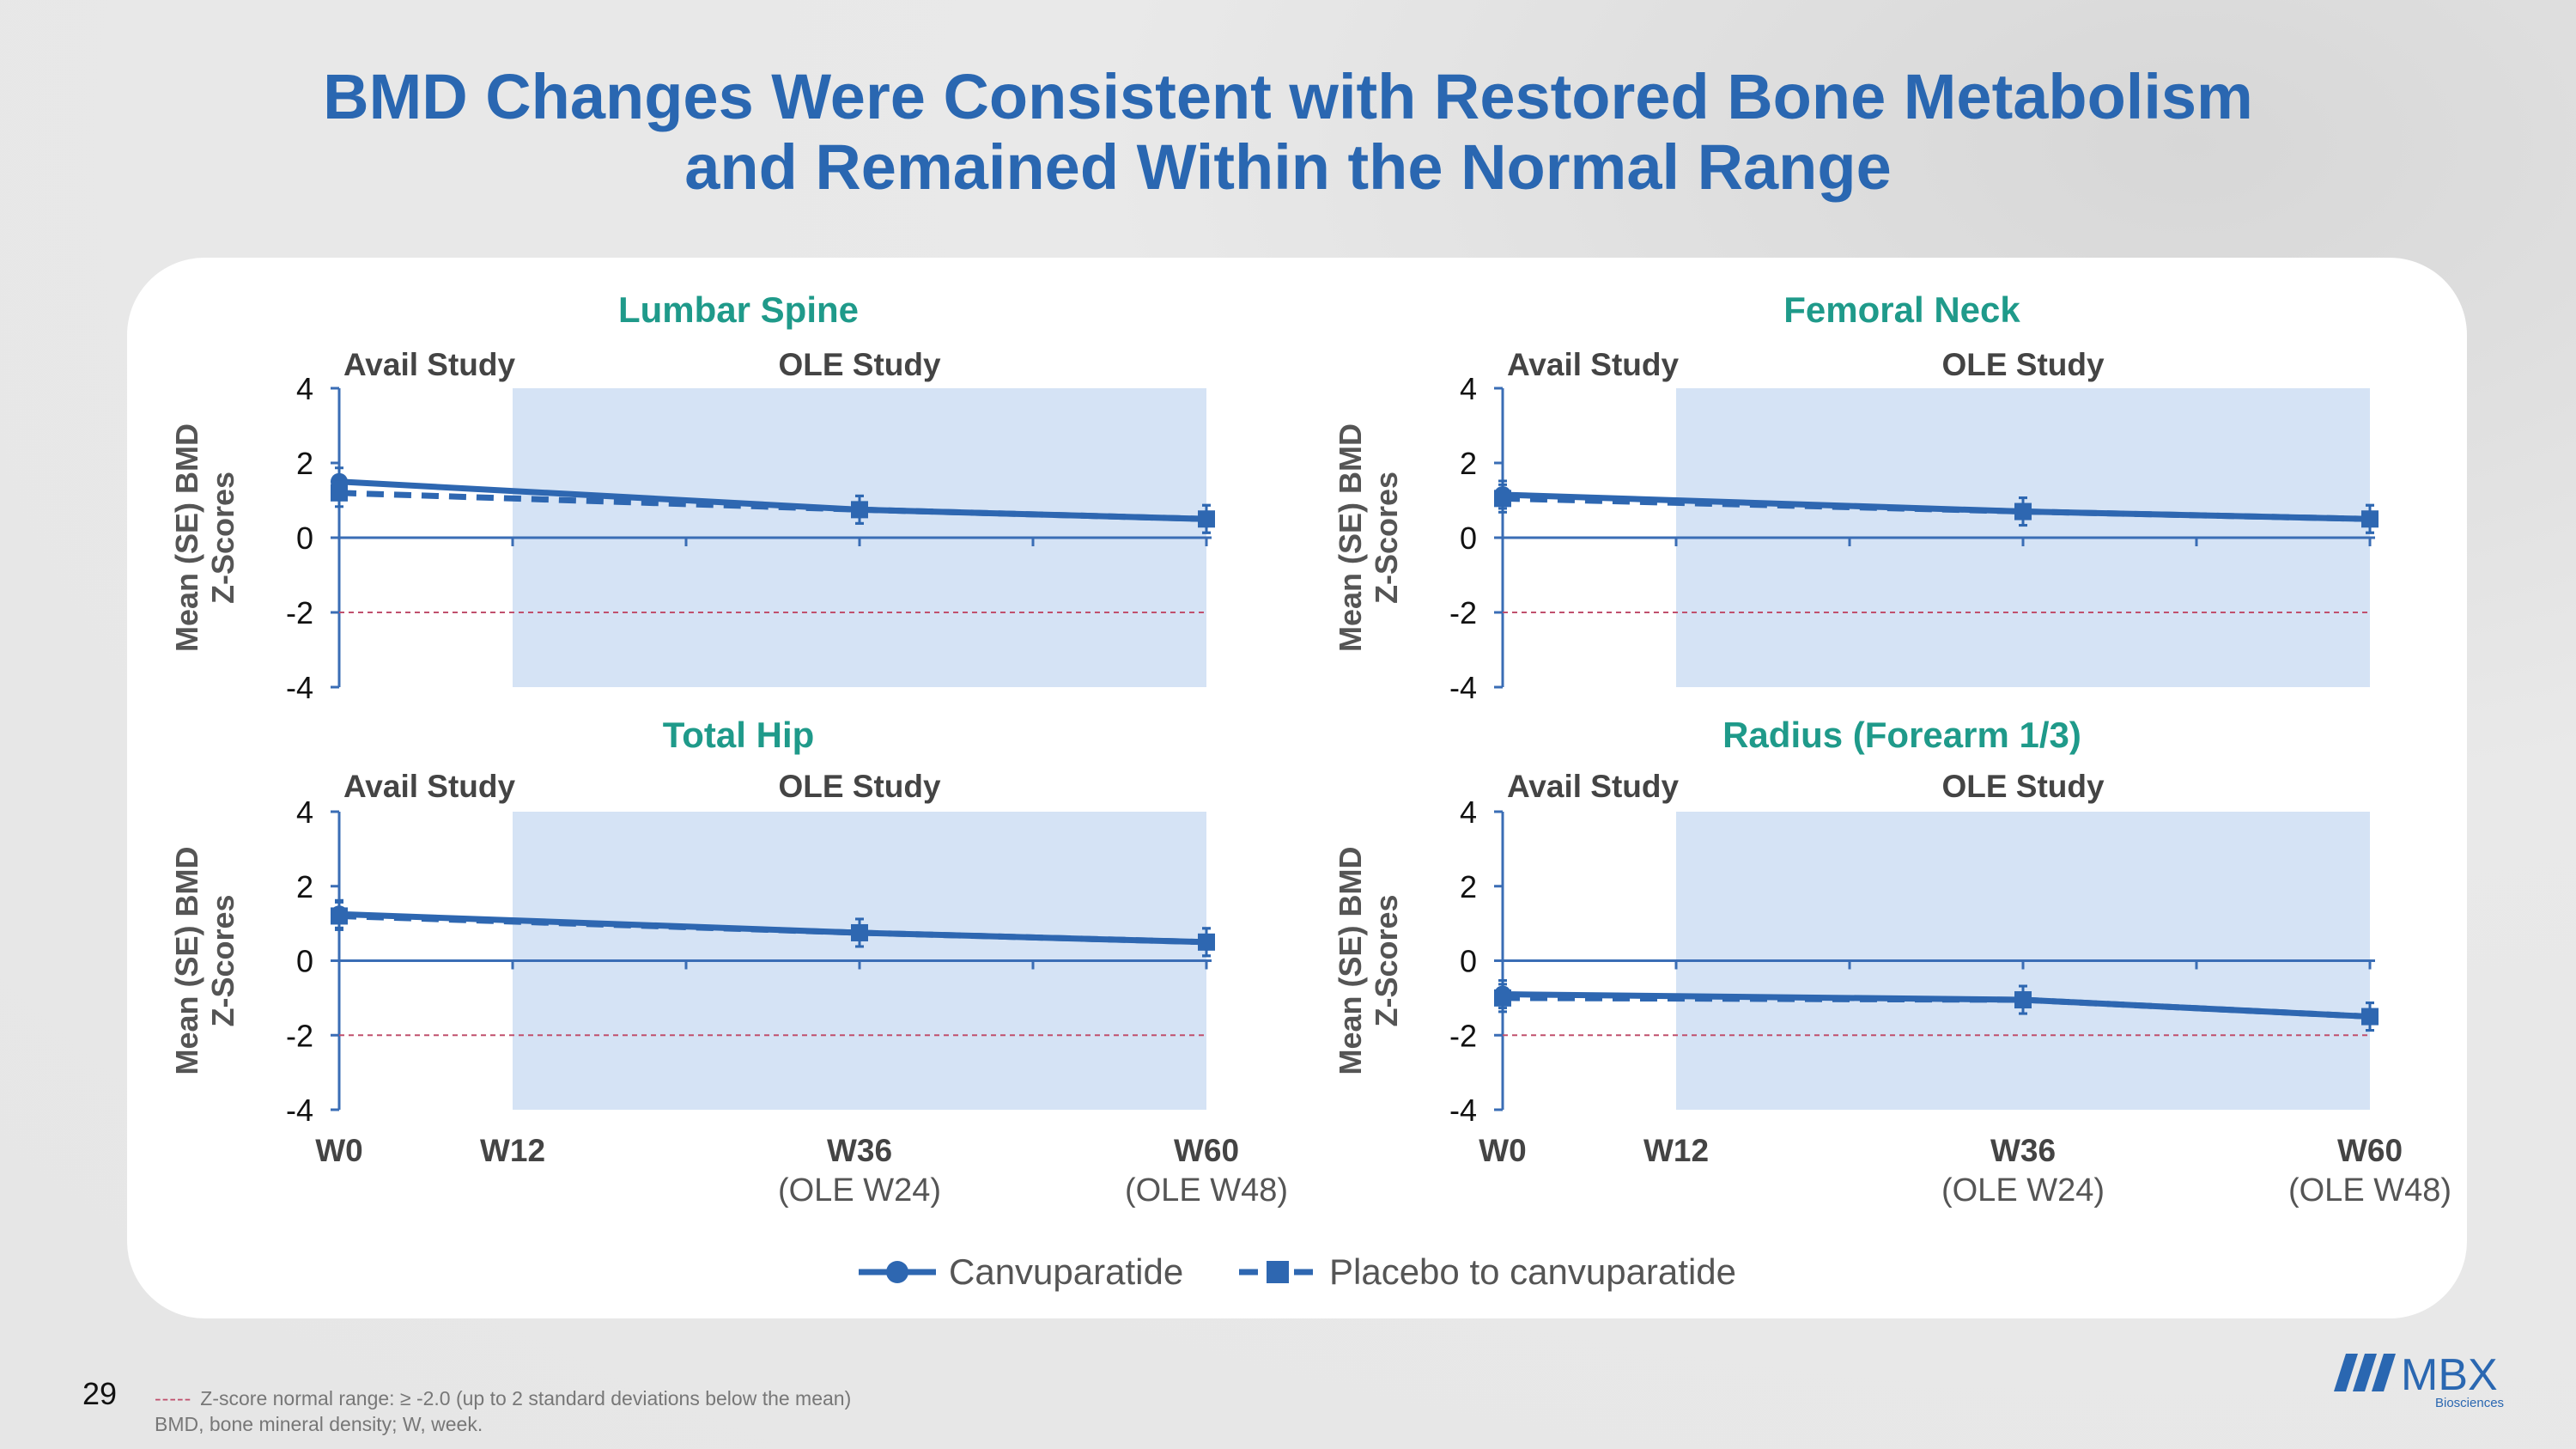 The height and width of the screenshot is (1449, 2576). What do you see at coordinates (1902, 309) in the screenshot?
I see `panel-title: Femoral Neck` at bounding box center [1902, 309].